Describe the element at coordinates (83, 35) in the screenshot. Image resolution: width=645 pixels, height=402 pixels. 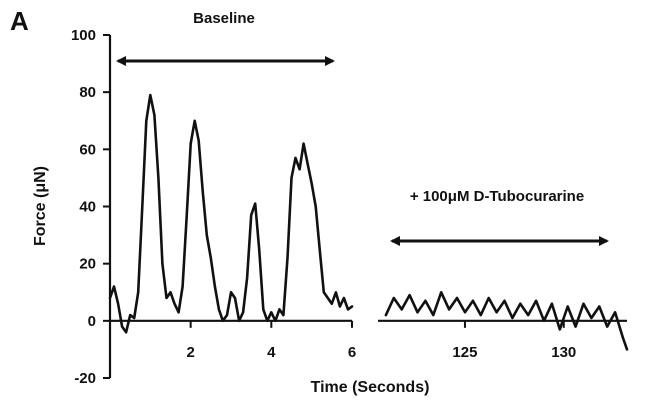
I see `y-tick-label: 100` at that location.